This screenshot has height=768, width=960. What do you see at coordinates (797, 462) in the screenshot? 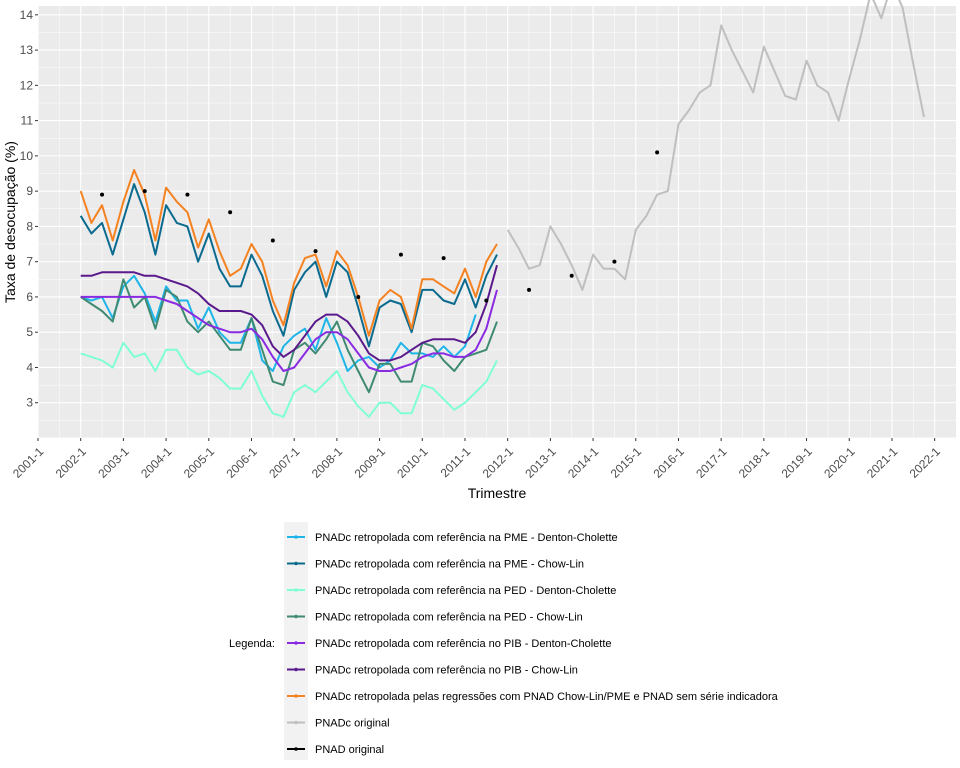
I see `x-tick-label: 2019-1` at bounding box center [797, 462].